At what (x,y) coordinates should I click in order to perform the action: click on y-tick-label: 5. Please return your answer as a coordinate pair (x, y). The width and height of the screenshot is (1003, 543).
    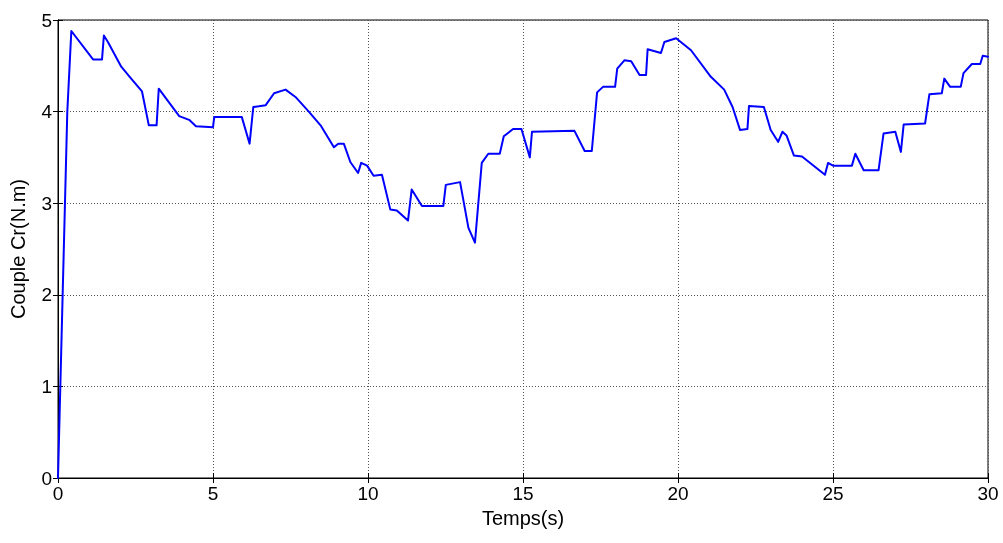
    Looking at the image, I should click on (46, 20).